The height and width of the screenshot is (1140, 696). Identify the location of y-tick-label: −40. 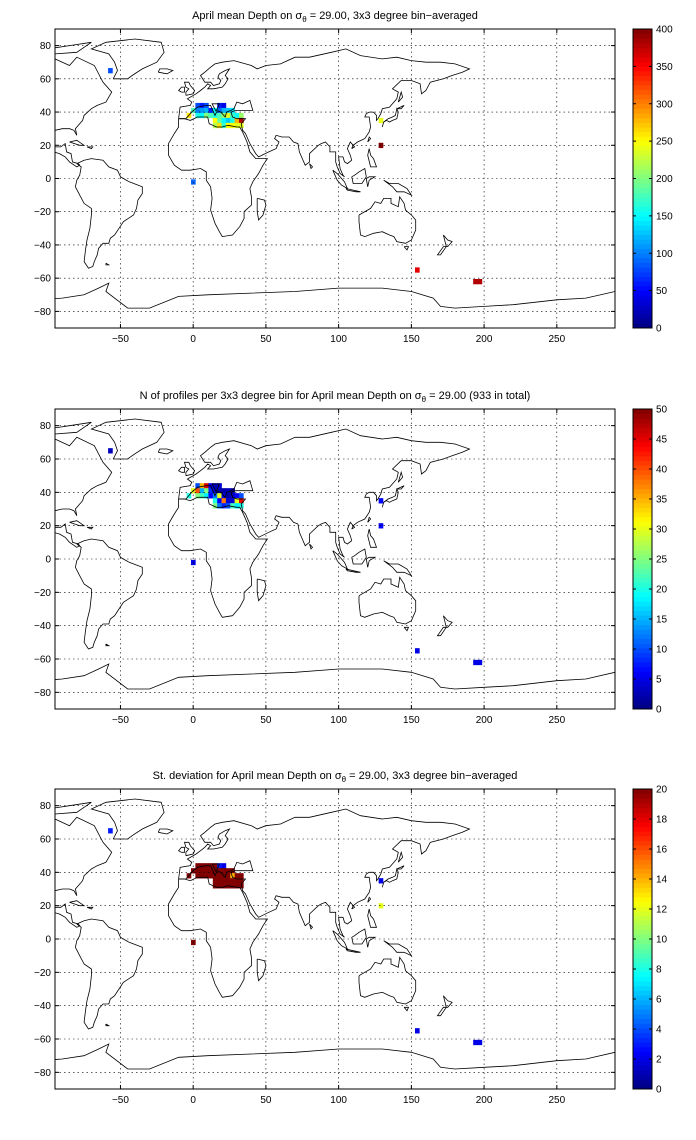
(42, 1006).